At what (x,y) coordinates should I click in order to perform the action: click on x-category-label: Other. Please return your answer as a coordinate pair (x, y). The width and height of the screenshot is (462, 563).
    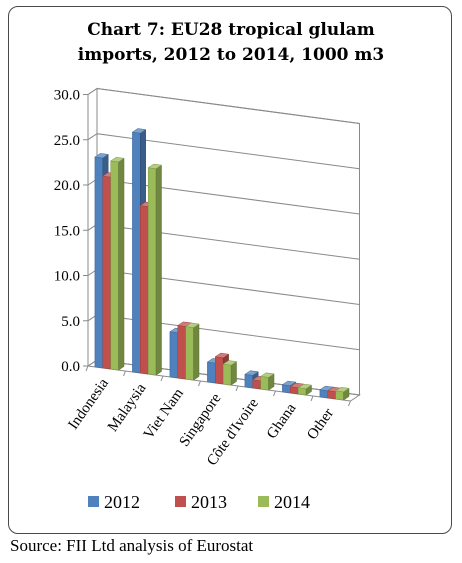
    Looking at the image, I should click on (320, 424).